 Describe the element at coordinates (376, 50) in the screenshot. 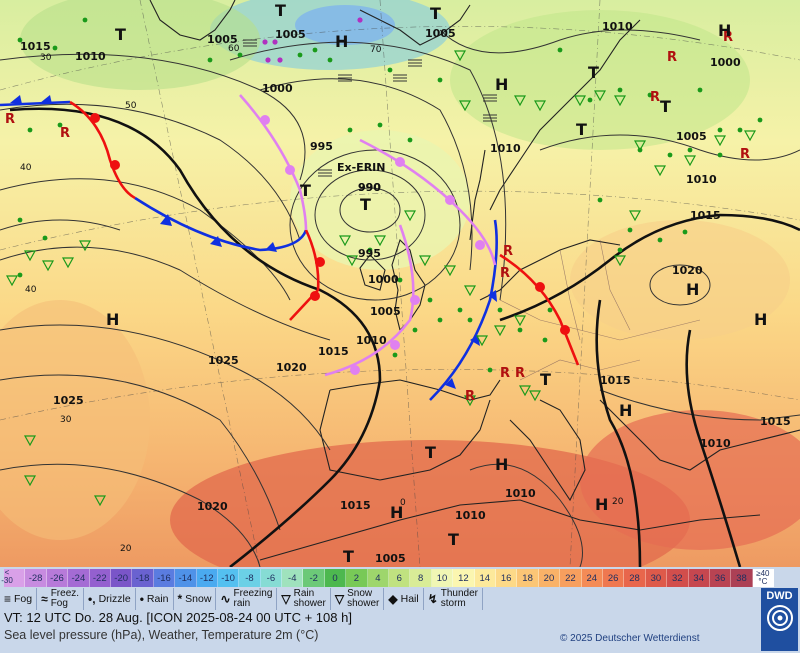

I see `temperature-label: 70` at that location.